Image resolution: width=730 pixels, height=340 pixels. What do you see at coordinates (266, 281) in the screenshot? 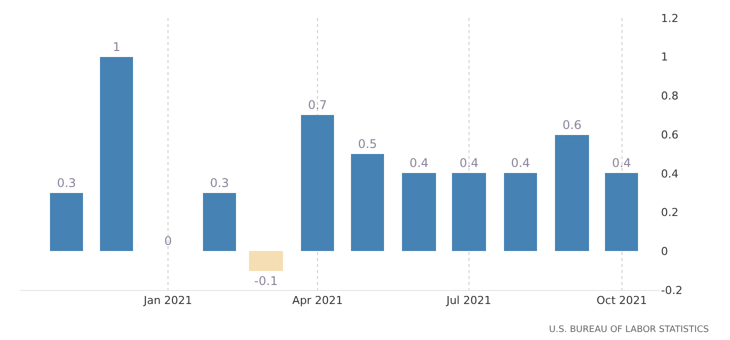
I see `data-label: -0.1` at bounding box center [266, 281].